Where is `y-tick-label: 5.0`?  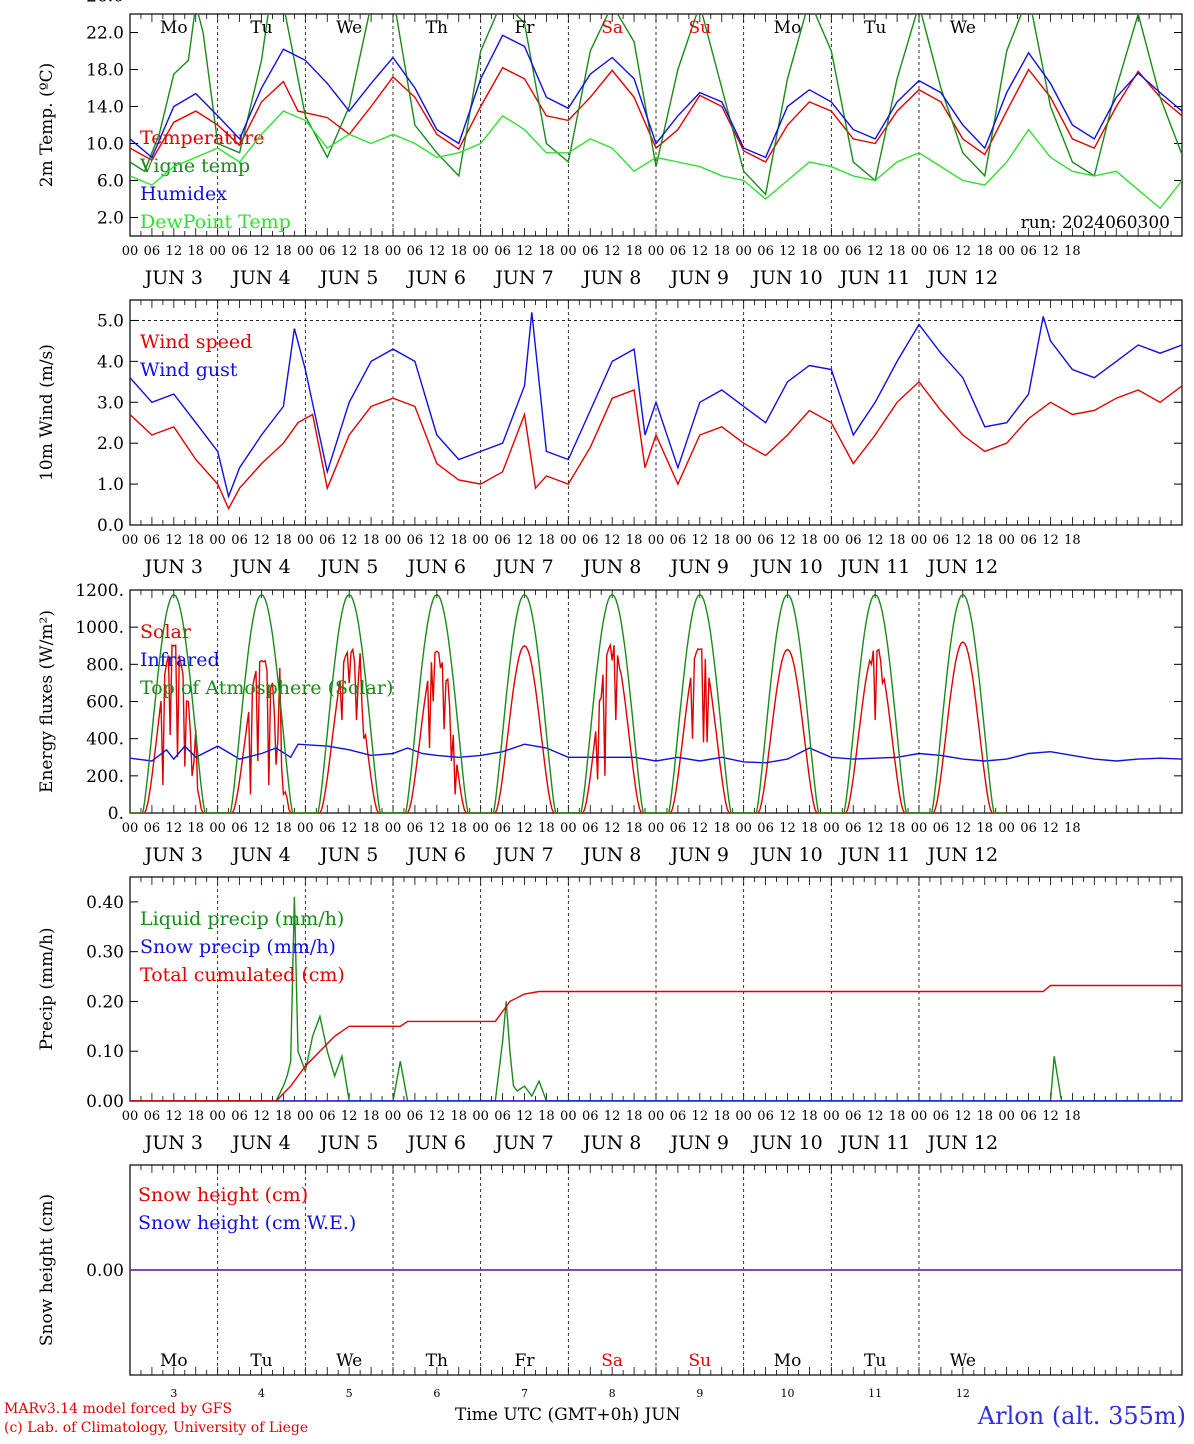
y-tick-label: 5.0 is located at coordinates (110, 321).